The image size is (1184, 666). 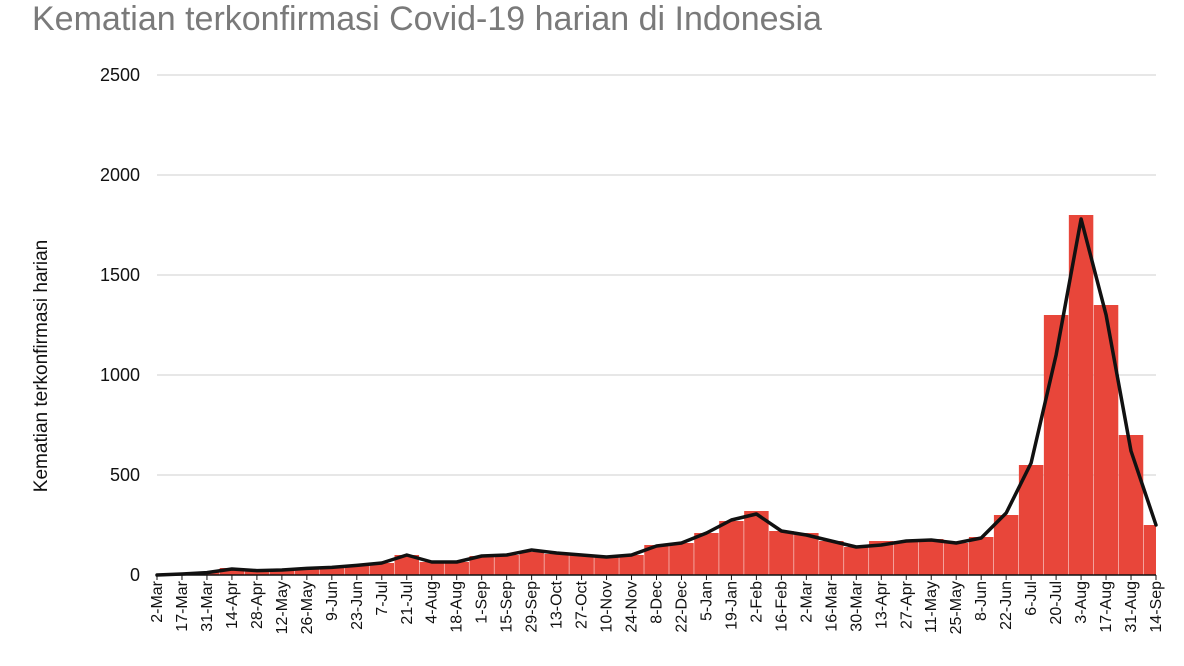 What do you see at coordinates (756, 602) in the screenshot?
I see `x-tick-label: 2-Feb` at bounding box center [756, 602].